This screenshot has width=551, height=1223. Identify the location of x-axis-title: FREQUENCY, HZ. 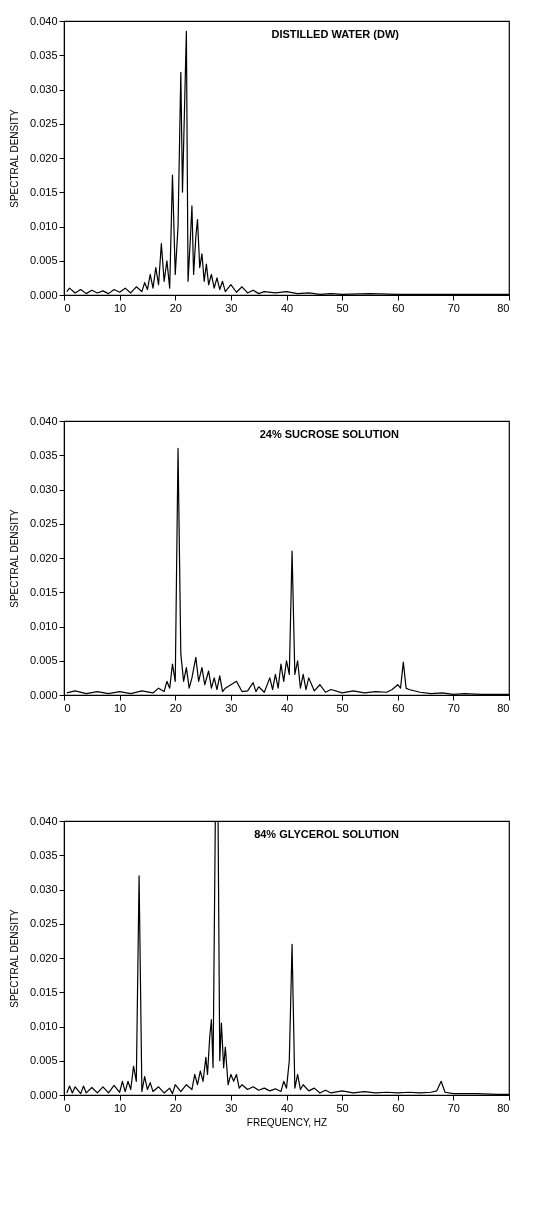
(287, 1122).